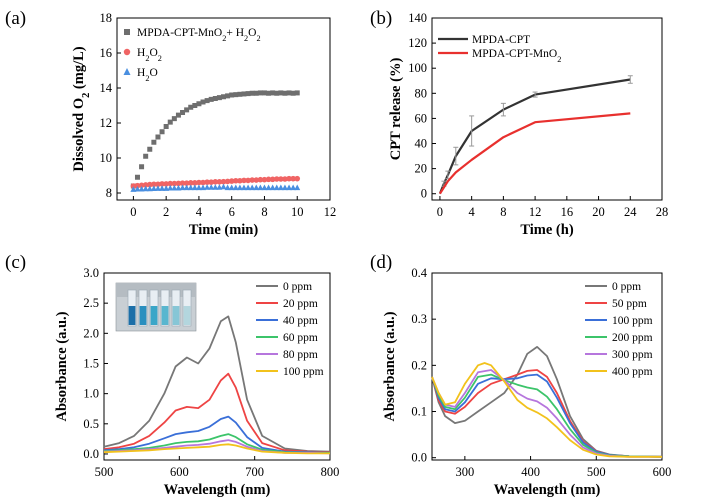 The width and height of the screenshot is (706, 497). Describe the element at coordinates (421, 93) in the screenshot. I see `y-tick-label: 80` at that location.